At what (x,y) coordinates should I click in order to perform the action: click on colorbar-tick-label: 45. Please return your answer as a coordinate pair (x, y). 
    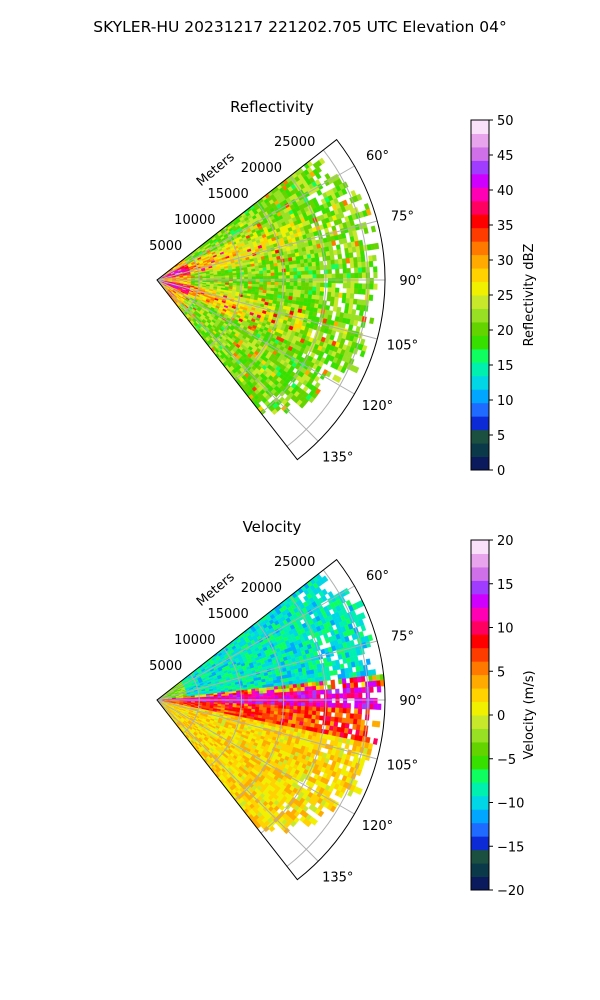
    Looking at the image, I should click on (505, 156).